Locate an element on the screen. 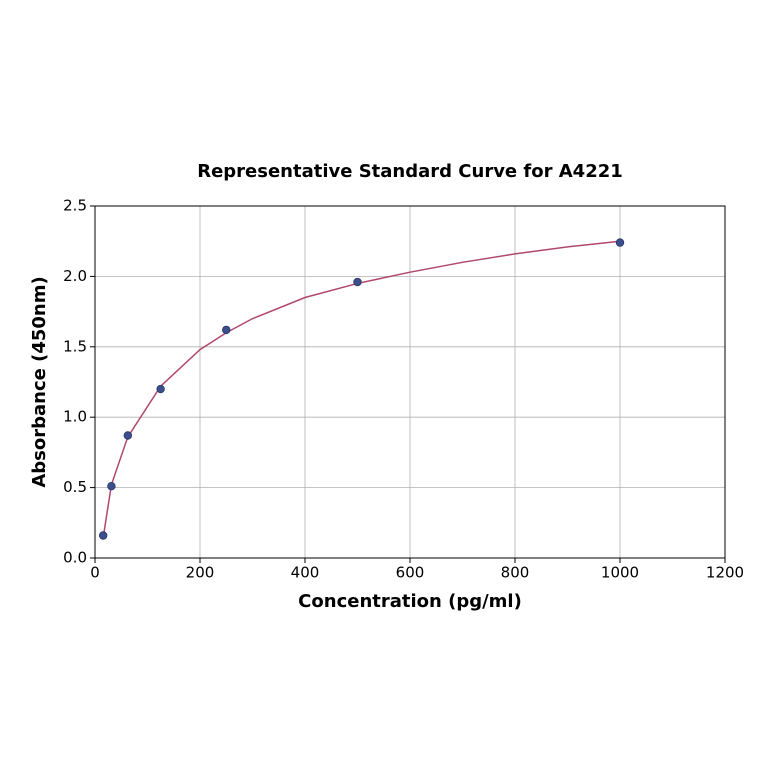 Image resolution: width=764 pixels, height=764 pixels. y-tick-label: 0.5 is located at coordinates (75, 487).